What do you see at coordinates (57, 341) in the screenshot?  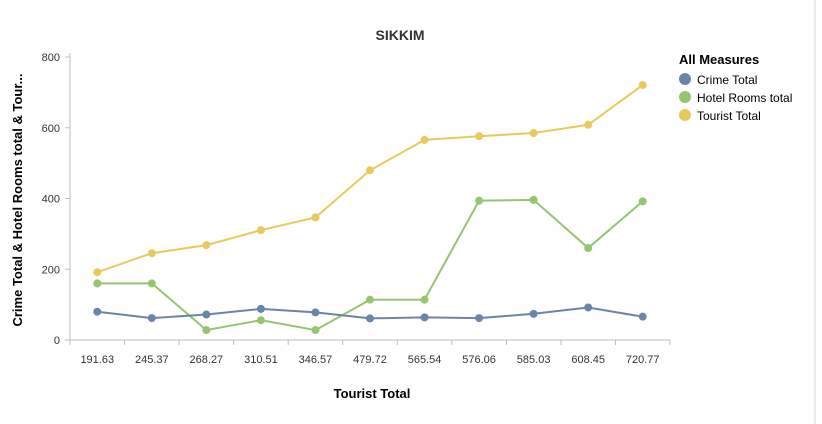 I see `y-tick-label: 0` at bounding box center [57, 341].